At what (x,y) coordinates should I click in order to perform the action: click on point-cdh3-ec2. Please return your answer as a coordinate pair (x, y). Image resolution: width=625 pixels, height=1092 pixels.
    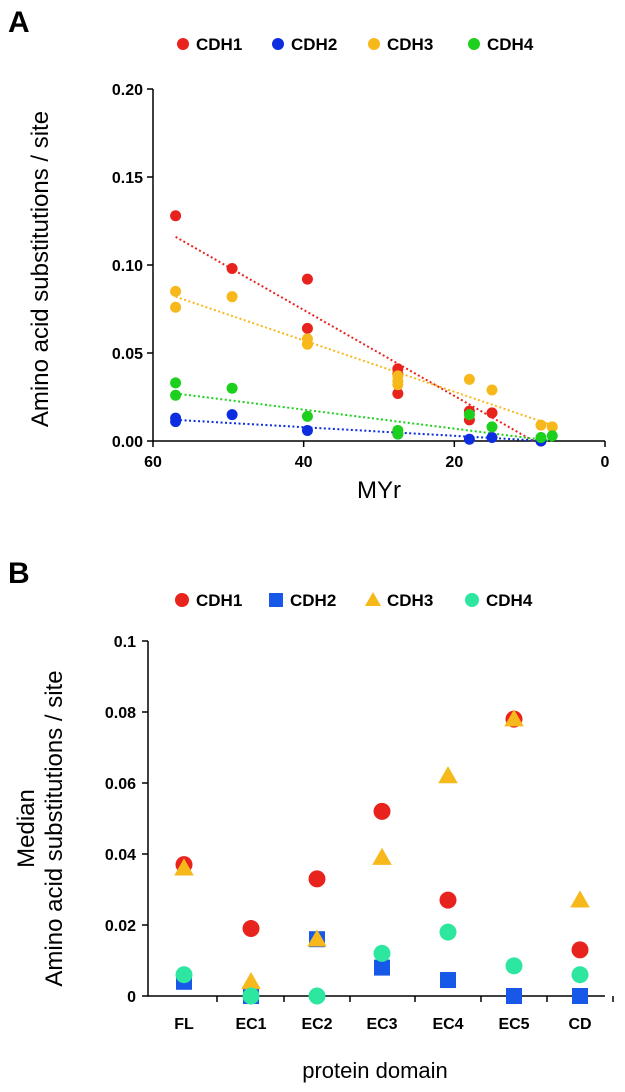
    Looking at the image, I should click on (317, 938).